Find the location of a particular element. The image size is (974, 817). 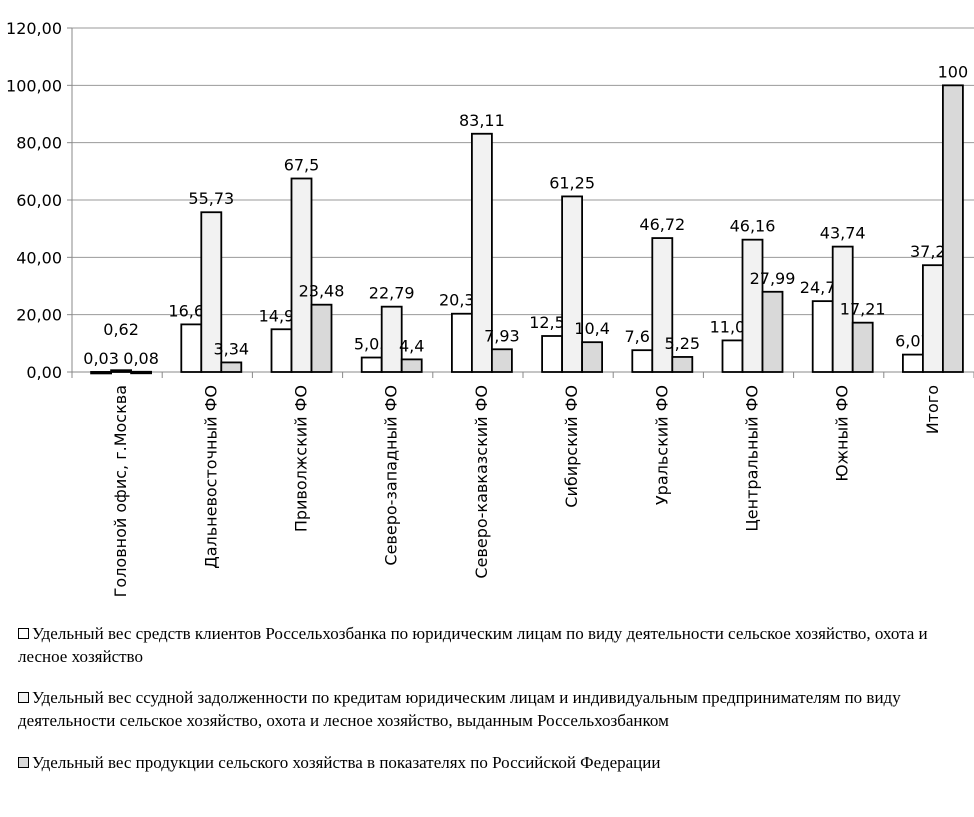

y-tick-label: 0,00 is located at coordinates (44, 372).